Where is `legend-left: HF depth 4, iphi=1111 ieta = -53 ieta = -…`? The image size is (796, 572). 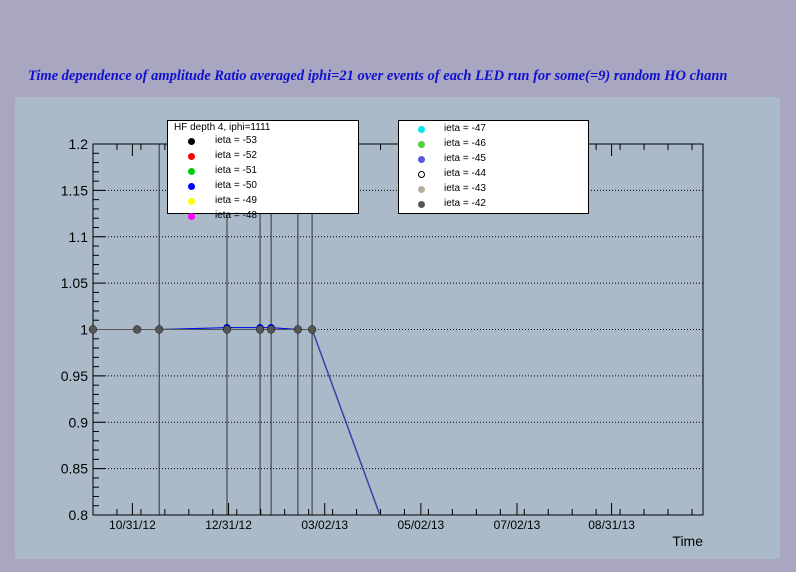 legend-left: HF depth 4, iphi=1111 ieta = -53 ieta = -… is located at coordinates (263, 170).